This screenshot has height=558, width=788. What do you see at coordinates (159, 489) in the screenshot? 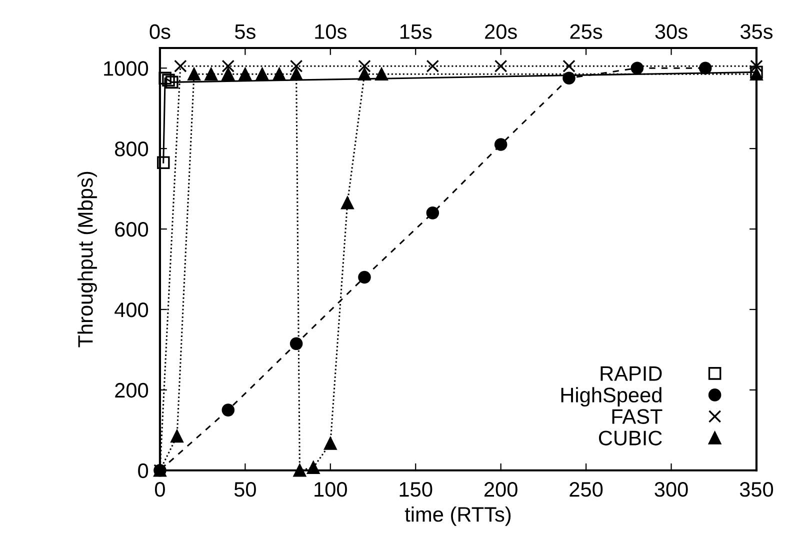
I see `x-tick-label: 0` at bounding box center [159, 489].